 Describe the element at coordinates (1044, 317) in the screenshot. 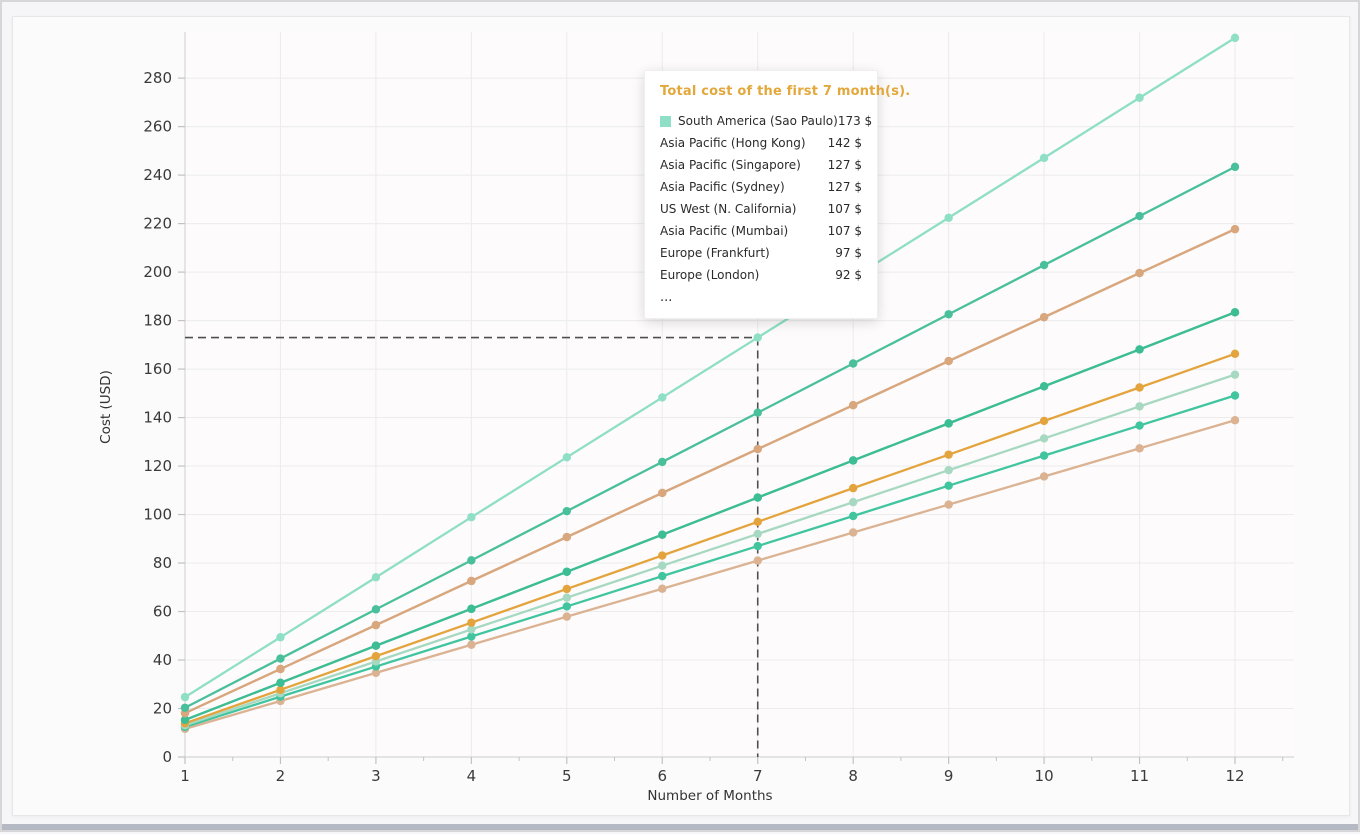

I see `data-point-singapore-m10` at that location.